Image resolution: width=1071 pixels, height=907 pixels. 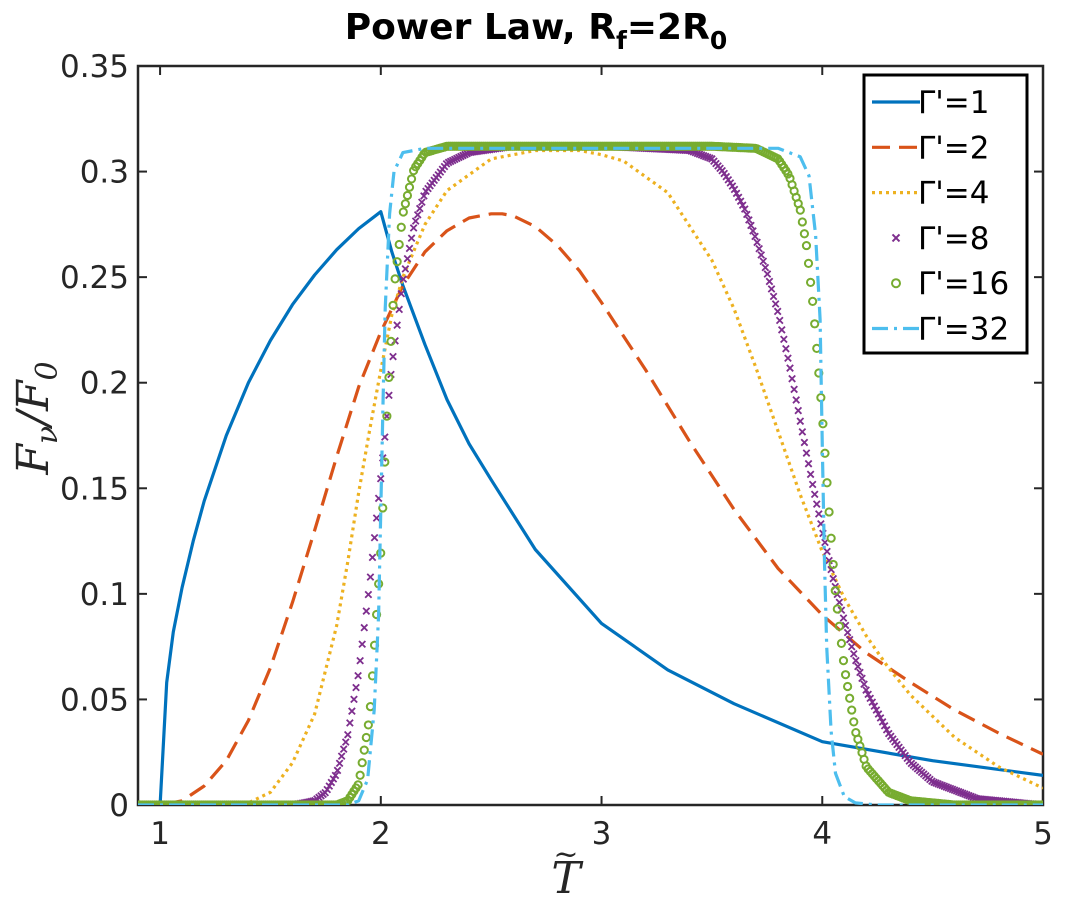 I want to click on legend-marker, so click(x=896, y=283).